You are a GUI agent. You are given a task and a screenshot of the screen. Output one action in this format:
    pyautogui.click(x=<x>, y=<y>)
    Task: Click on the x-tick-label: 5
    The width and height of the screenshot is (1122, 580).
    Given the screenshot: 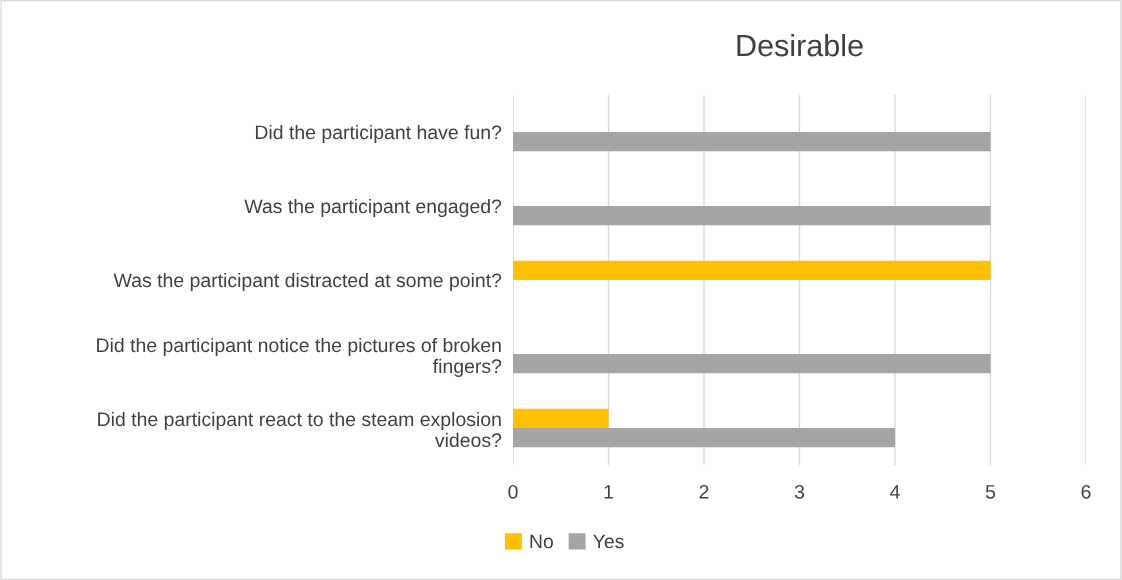 What is the action you would take?
    pyautogui.click(x=990, y=492)
    